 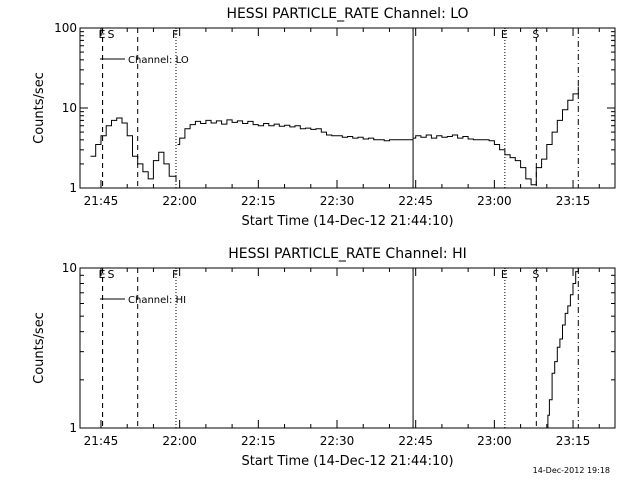 I want to click on footer-timestamp: 14-Dec-2012 19:18, so click(x=571, y=470).